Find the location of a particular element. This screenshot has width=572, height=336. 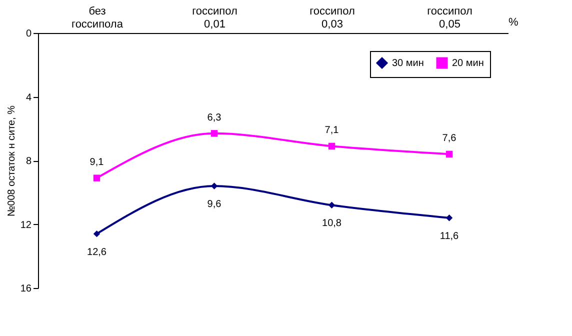

data-label: 7,1 is located at coordinates (332, 130).